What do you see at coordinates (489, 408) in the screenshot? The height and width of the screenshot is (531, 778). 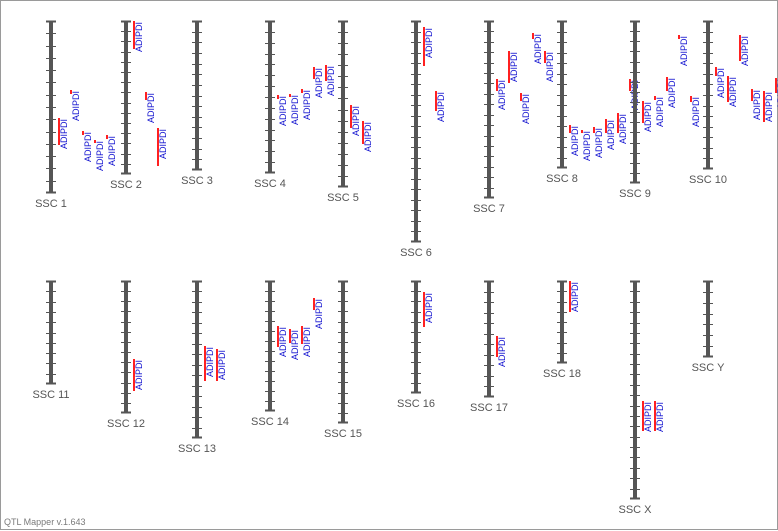 I see `ssc-17-label: SSC 17` at bounding box center [489, 408].